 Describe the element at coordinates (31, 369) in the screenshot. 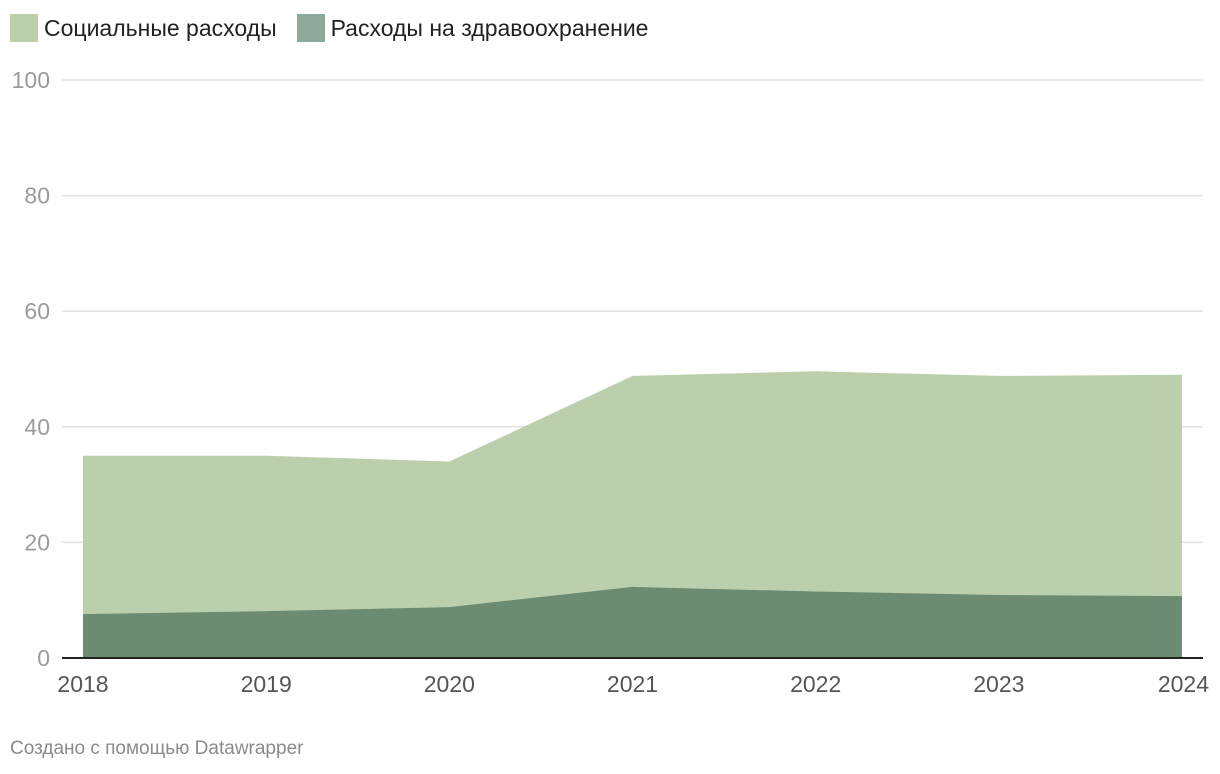

I see `y-axis-labels: 0 20 40 60 80 100` at that location.